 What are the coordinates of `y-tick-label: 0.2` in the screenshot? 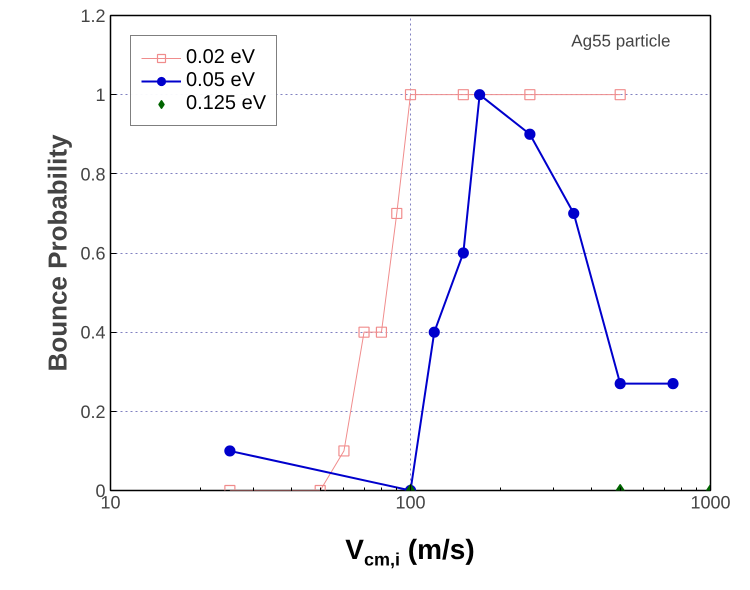 It's located at (93, 412).